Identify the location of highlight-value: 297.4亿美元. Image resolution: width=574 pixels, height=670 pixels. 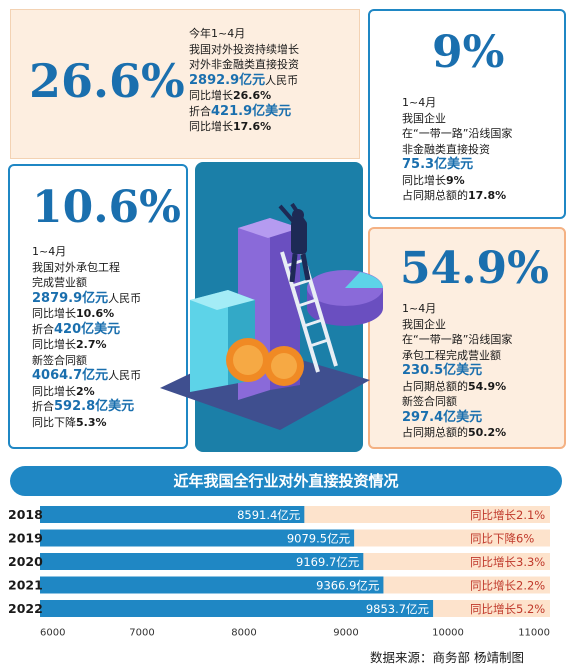
(442, 417).